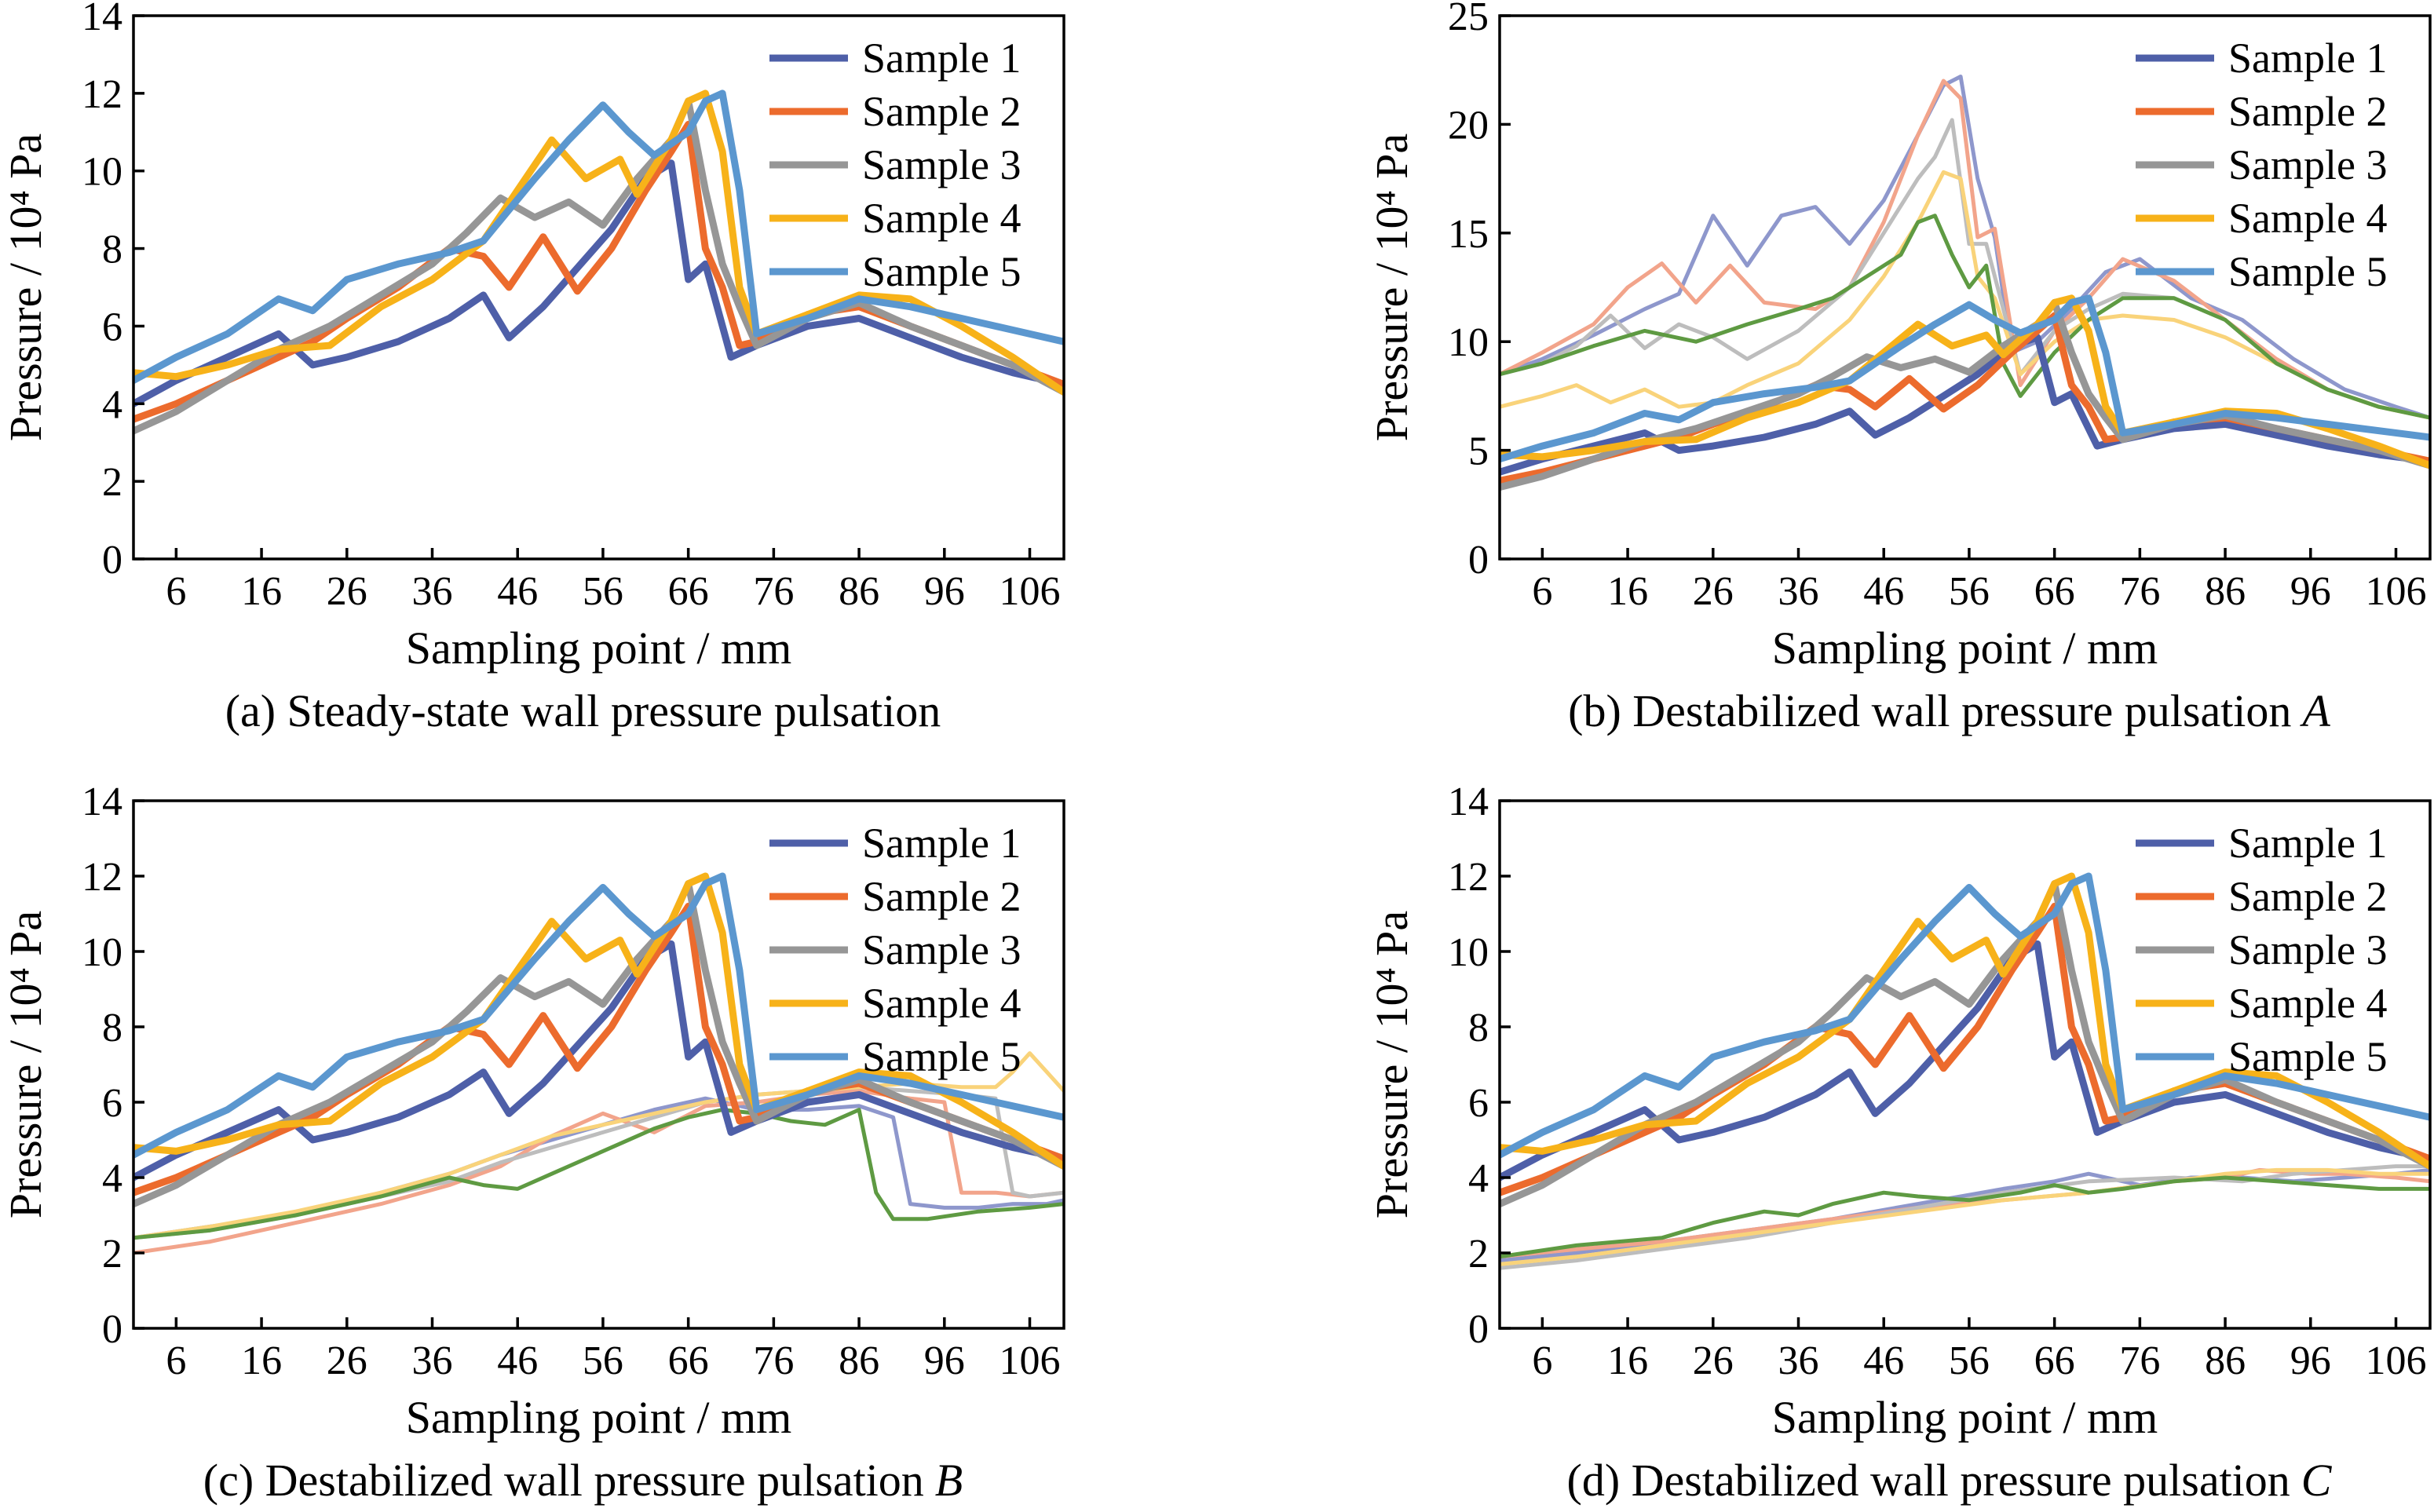 Image resolution: width=2434 pixels, height=1512 pixels. I want to click on y-tick-label: 15, so click(1468, 234).